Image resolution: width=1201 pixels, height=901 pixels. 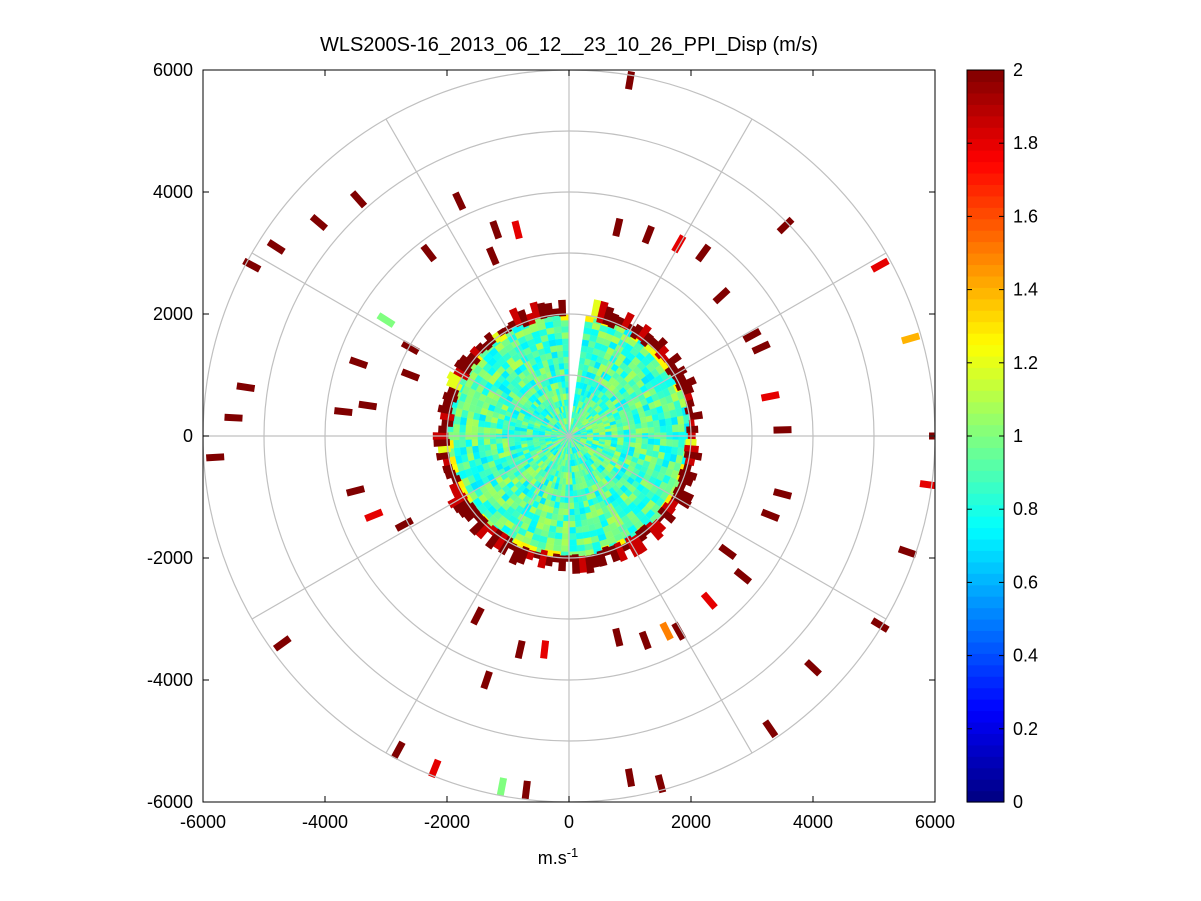 What do you see at coordinates (203, 822) in the screenshot?
I see `x-tick-label: -6000` at bounding box center [203, 822].